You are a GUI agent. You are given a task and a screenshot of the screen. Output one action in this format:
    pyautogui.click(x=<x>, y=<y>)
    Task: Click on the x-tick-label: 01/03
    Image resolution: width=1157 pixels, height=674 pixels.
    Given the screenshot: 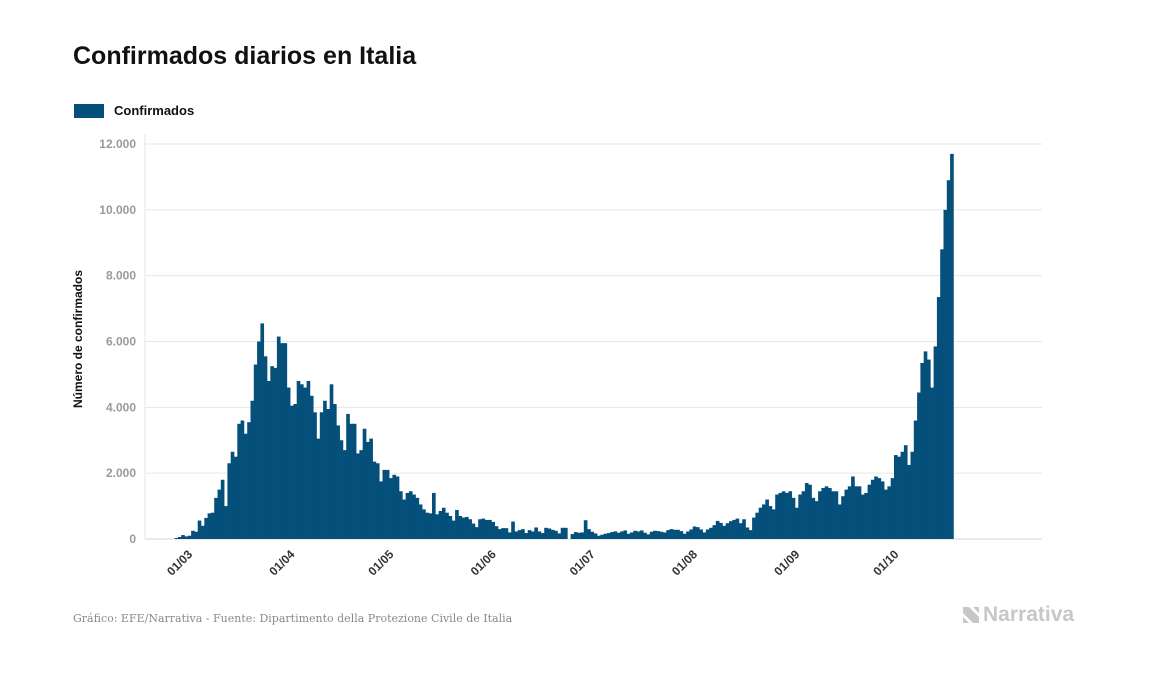 What is the action you would take?
    pyautogui.click(x=179, y=562)
    